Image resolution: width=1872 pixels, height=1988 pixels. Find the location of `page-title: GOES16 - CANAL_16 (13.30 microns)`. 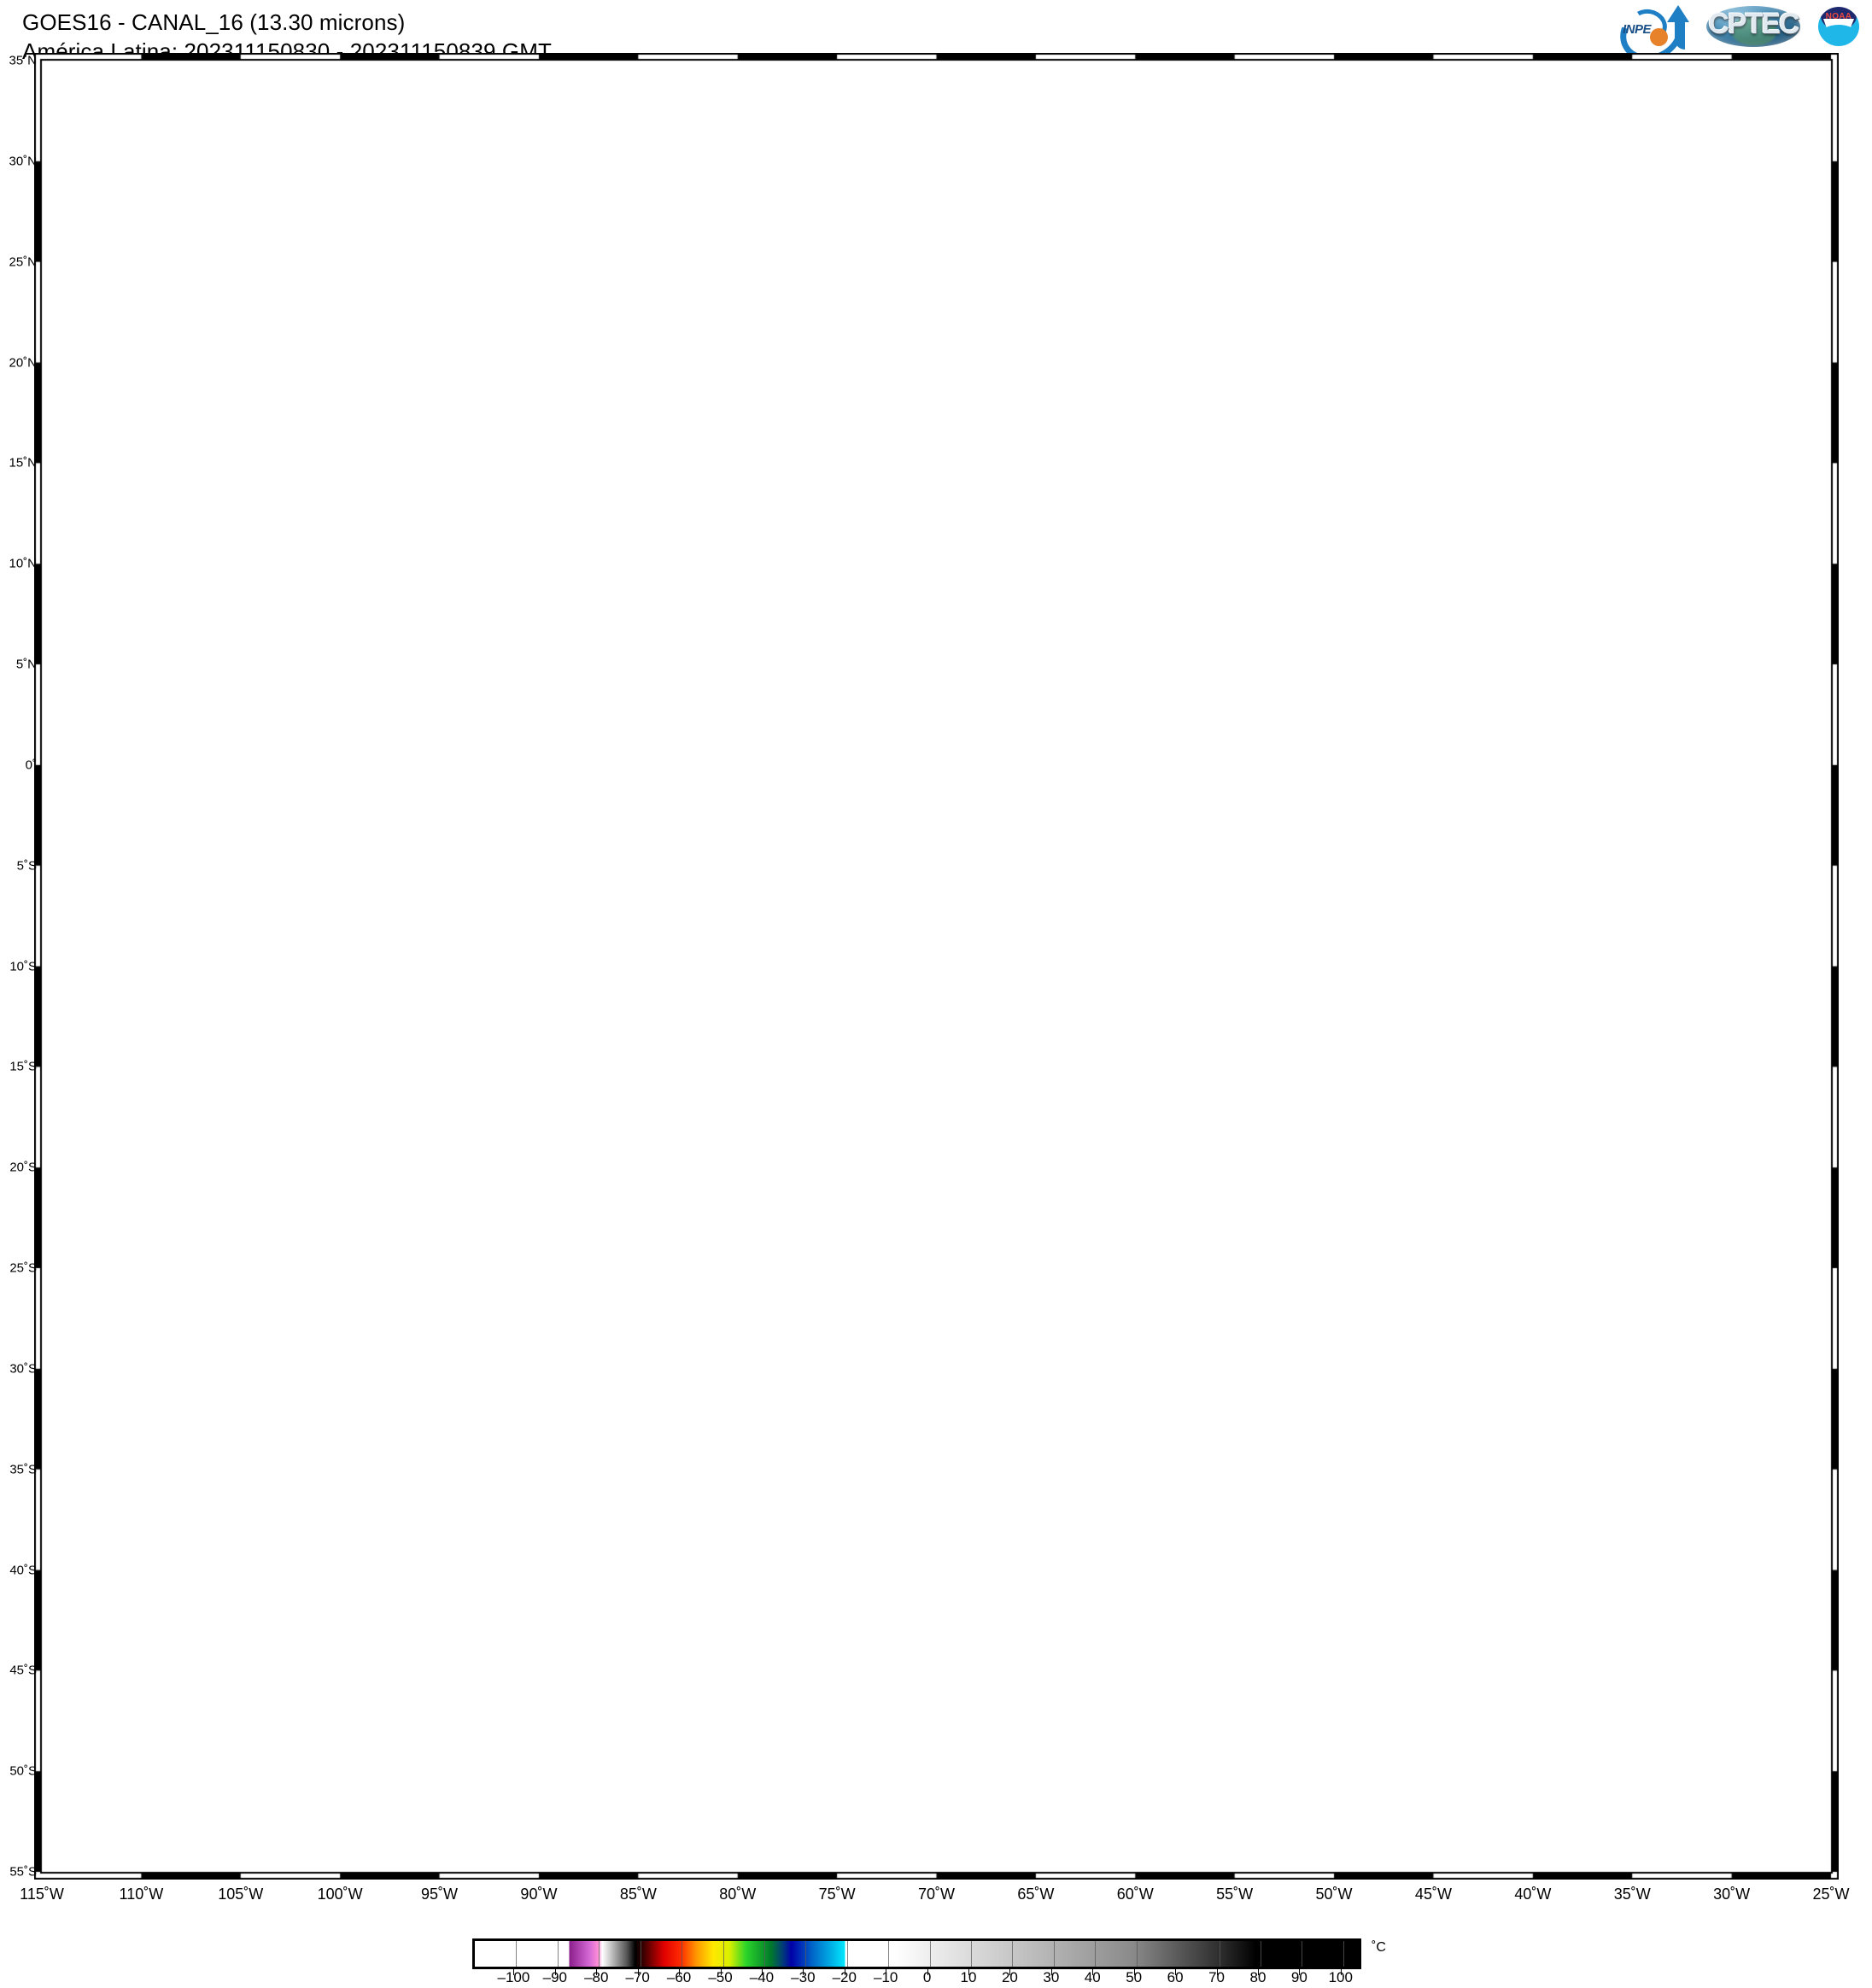

page-title: GOES16 - CANAL_16 (13.30 microns) is located at coordinates (214, 22).